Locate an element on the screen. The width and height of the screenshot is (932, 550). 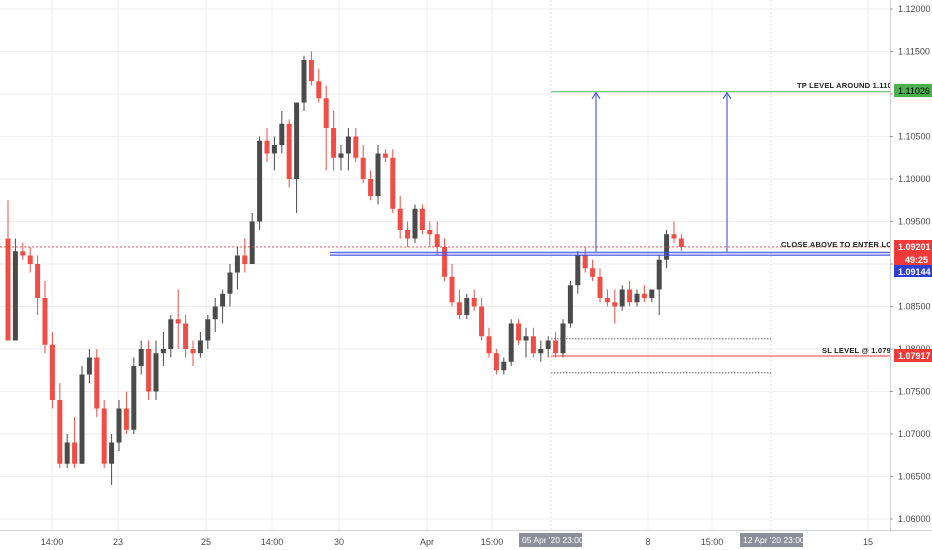
sl-price-badge is located at coordinates (913, 355).